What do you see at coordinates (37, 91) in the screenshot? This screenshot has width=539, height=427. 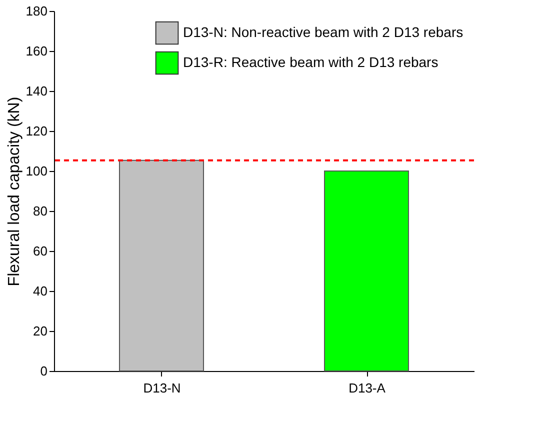 I see `y-tick-label: 140` at bounding box center [37, 91].